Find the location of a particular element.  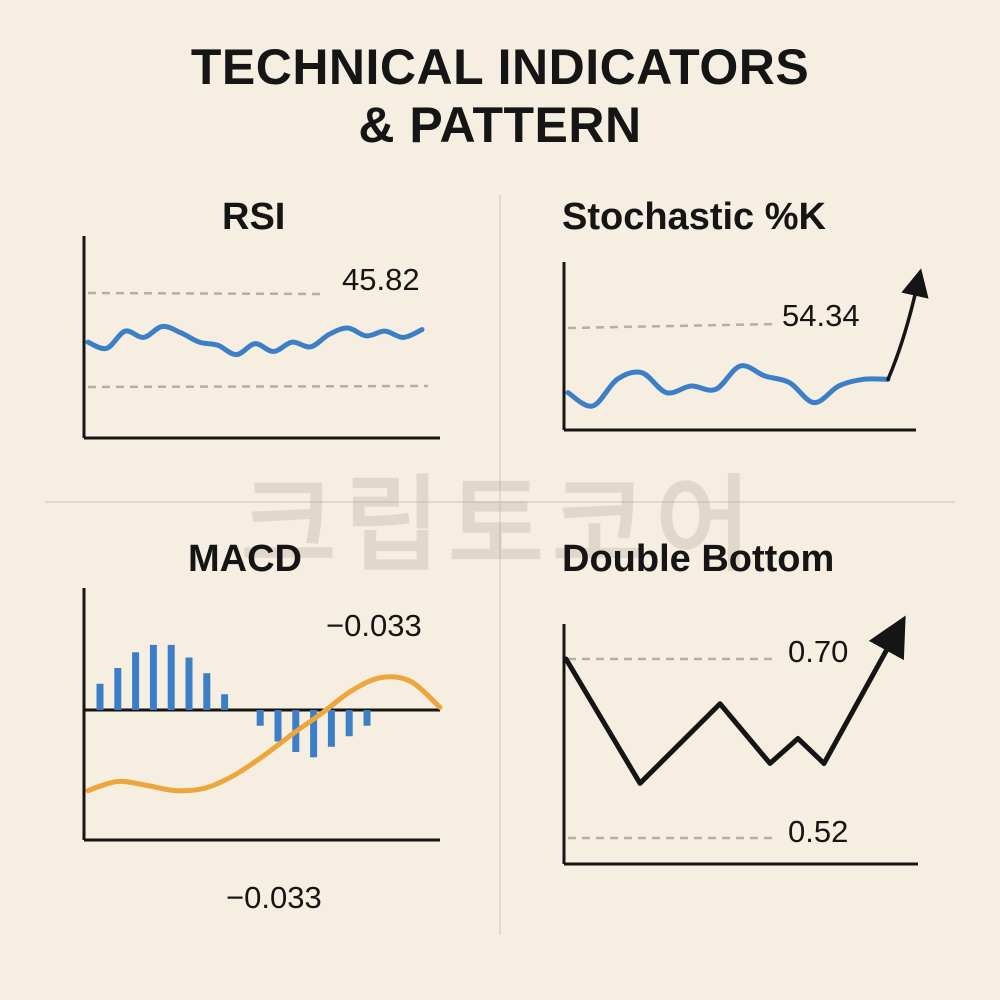

rsi-overbought-line is located at coordinates (205, 293).